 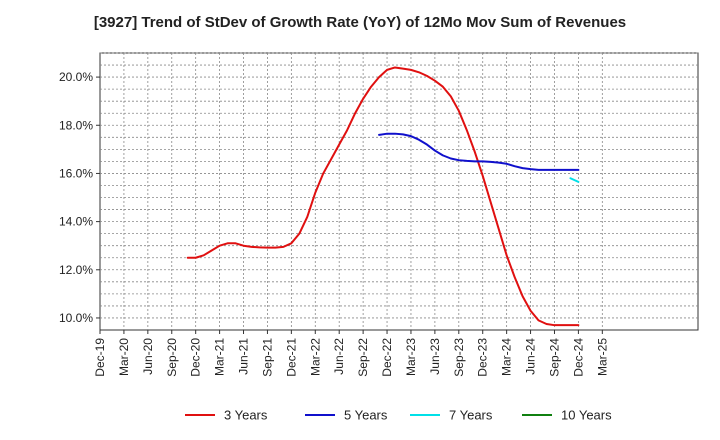 I want to click on x-tick-label: Jun-24, so click(x=531, y=356).